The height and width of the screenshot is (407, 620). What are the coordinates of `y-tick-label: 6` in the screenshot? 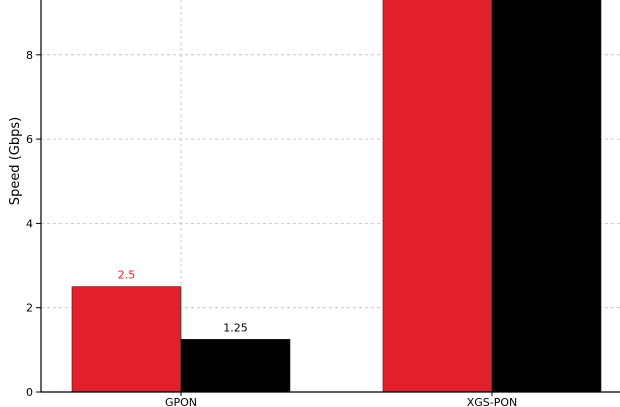 It's located at (29, 139).